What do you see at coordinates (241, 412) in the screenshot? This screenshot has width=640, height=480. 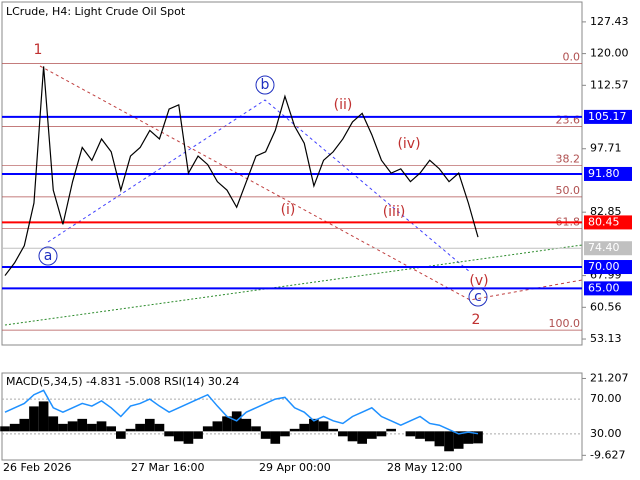 I see `rsi-line` at bounding box center [241, 412].